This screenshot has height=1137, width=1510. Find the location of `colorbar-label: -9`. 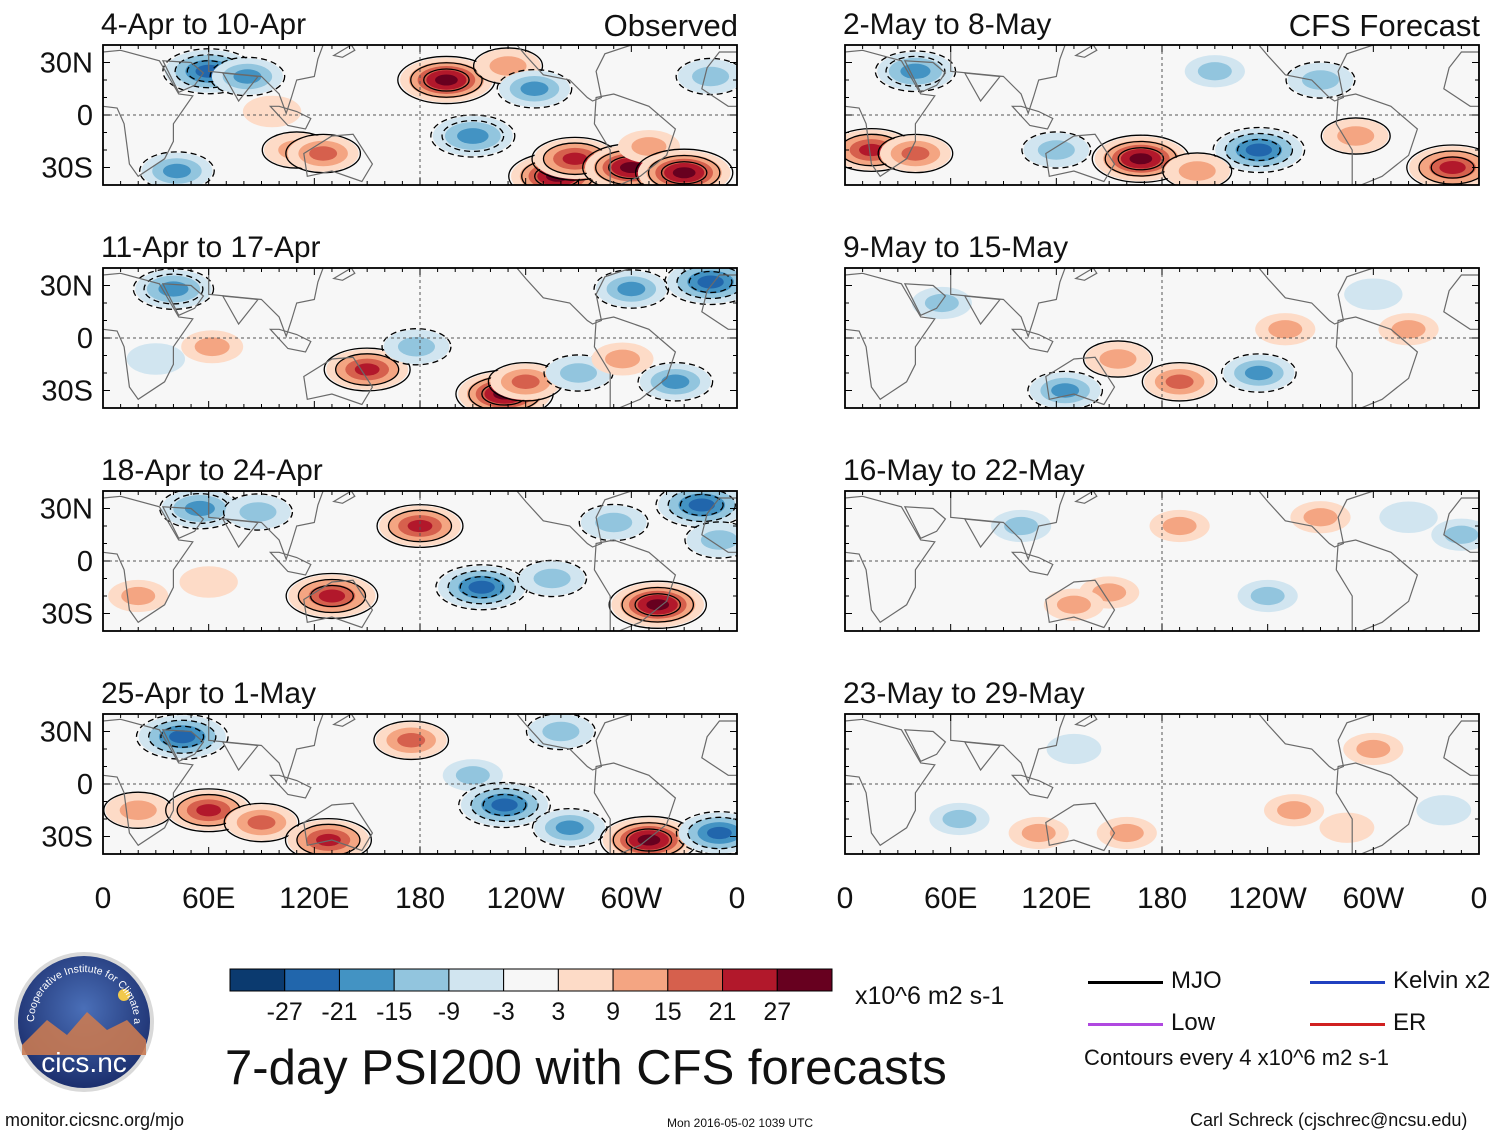

colorbar-label: -9 is located at coordinates (449, 1012).